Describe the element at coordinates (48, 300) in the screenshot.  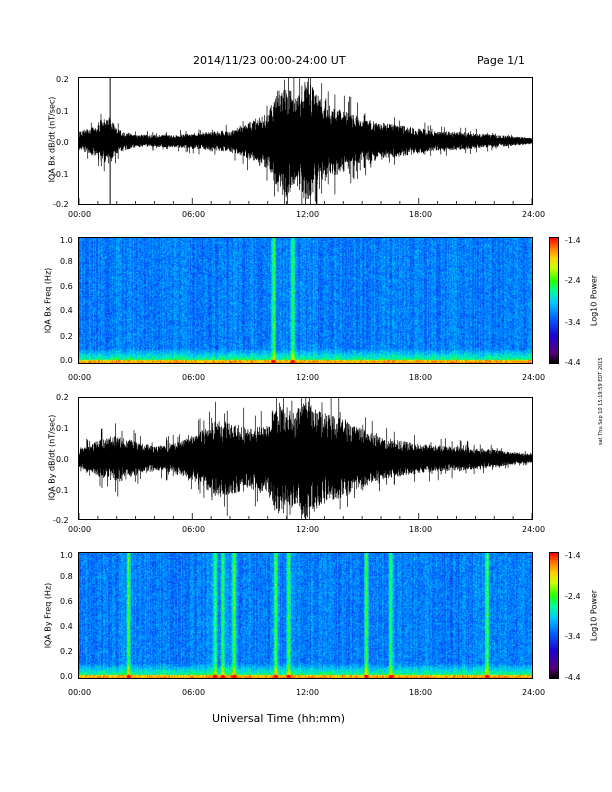
I see `bx-spectrogram-ylabel: IQA Bx Freq (Hz)` at that location.